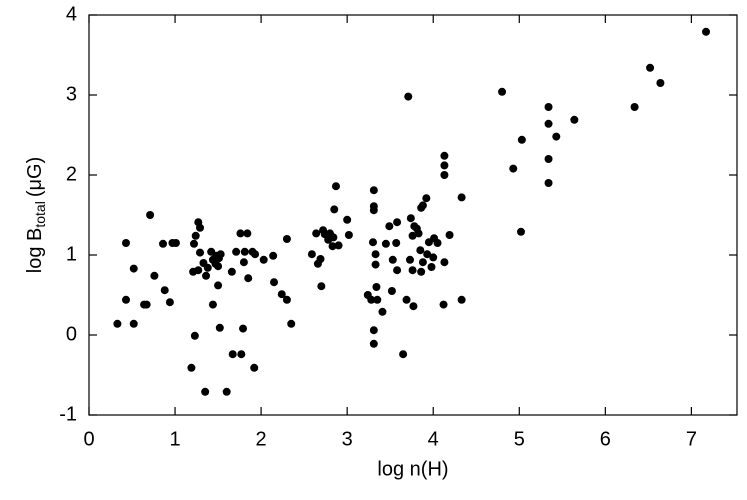 This screenshot has width=747, height=500. Describe the element at coordinates (347, 439) in the screenshot. I see `x-tick-label: 3` at that location.